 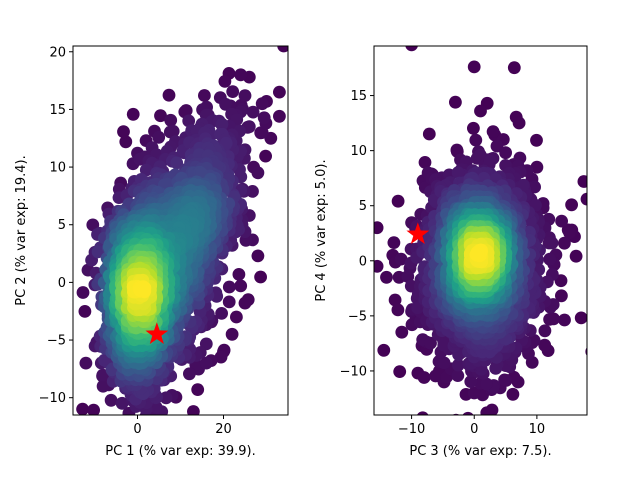 What do you see at coordinates (21, 230) in the screenshot?
I see `y-axis-label-pc2: PC 2 (% var exp: 19.4).` at bounding box center [21, 230].